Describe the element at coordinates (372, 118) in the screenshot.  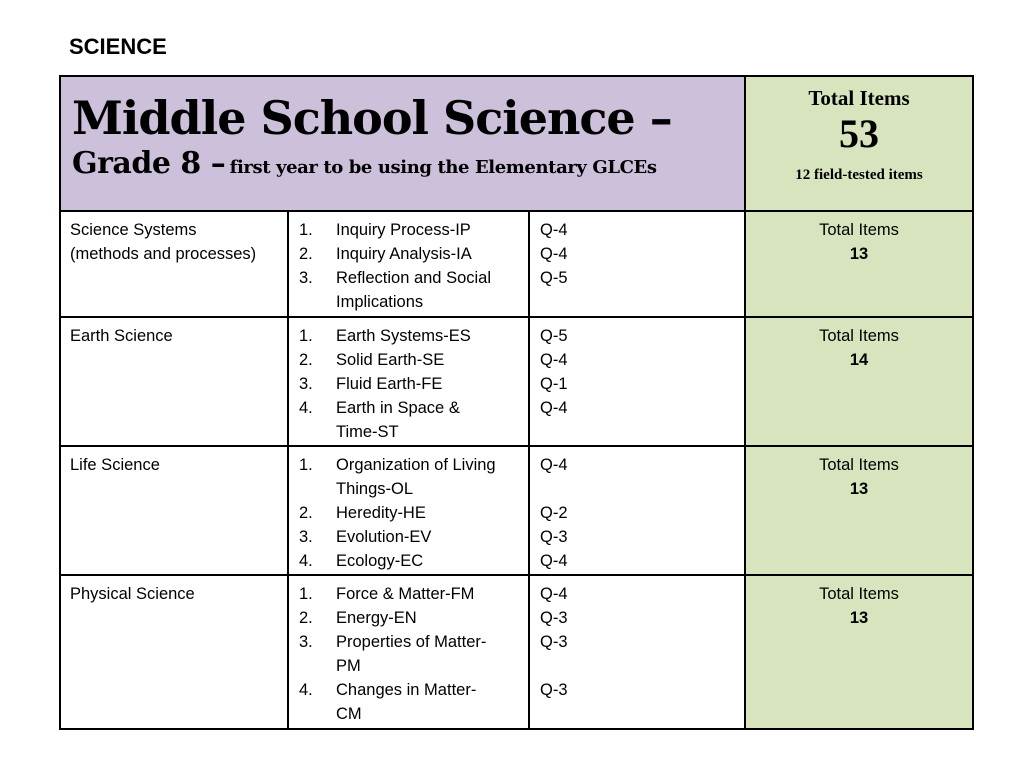
I see `page-title: Middle School Science –` at that location.